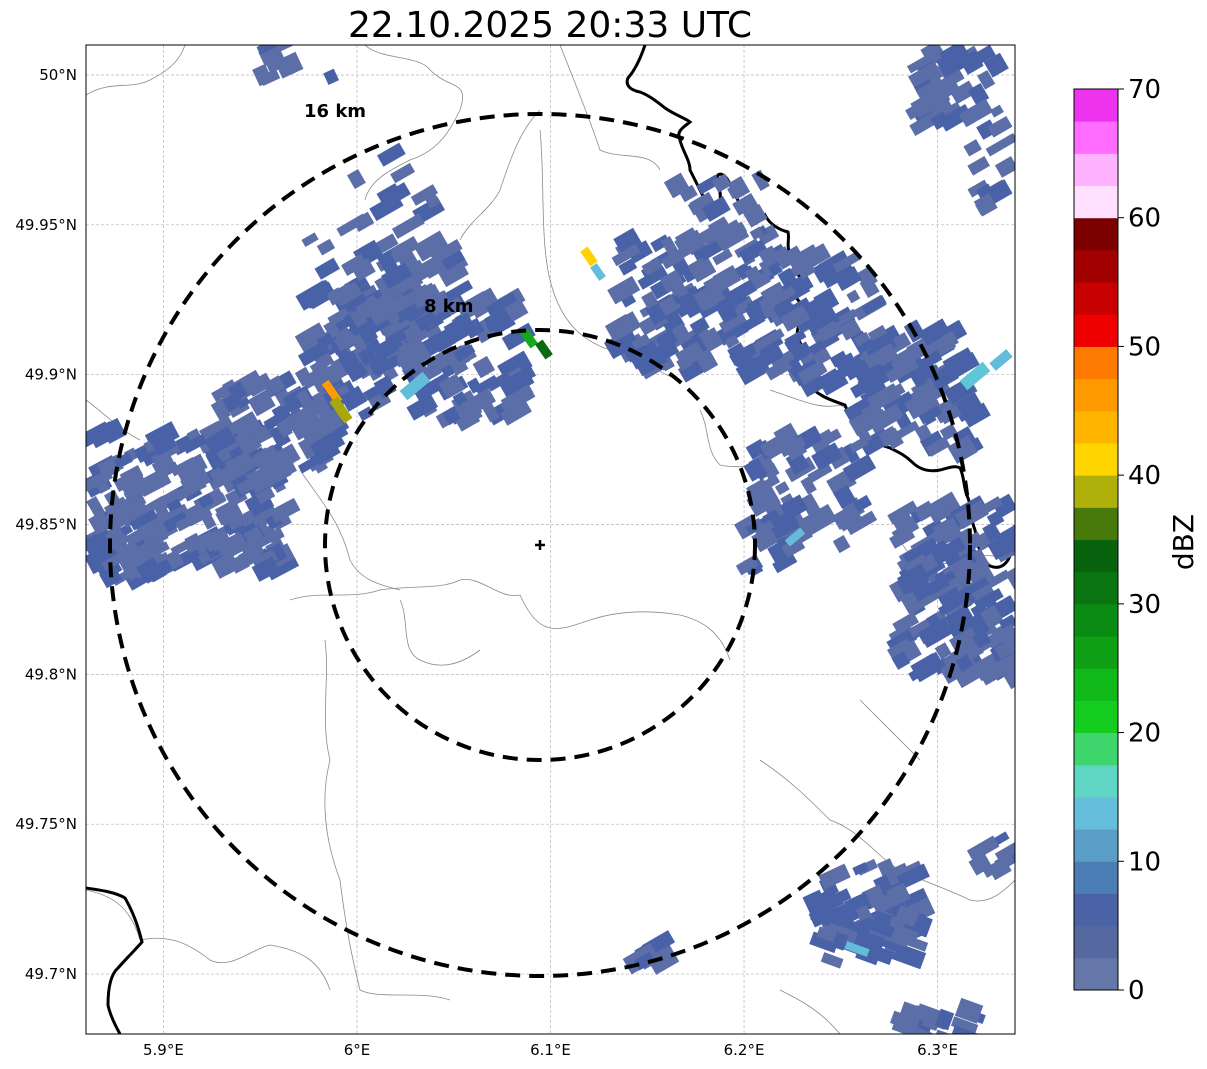 This screenshot has width=1207, height=1069. What do you see at coordinates (550, 1050) in the screenshot?
I see `lon-tick-labels: 5.9°E 6°E 6.1°E 6.2°E 6.3°E` at bounding box center [550, 1050].